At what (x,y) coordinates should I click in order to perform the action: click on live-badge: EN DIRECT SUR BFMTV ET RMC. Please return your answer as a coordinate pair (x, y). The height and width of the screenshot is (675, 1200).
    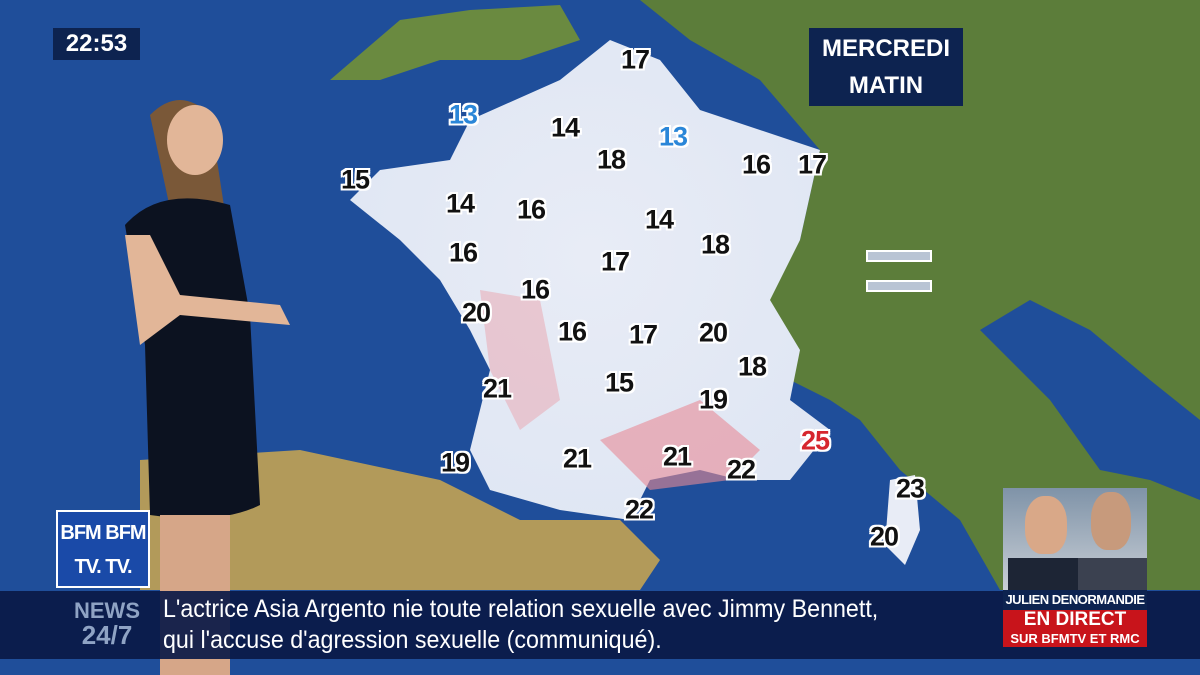
    Looking at the image, I should click on (1075, 628).